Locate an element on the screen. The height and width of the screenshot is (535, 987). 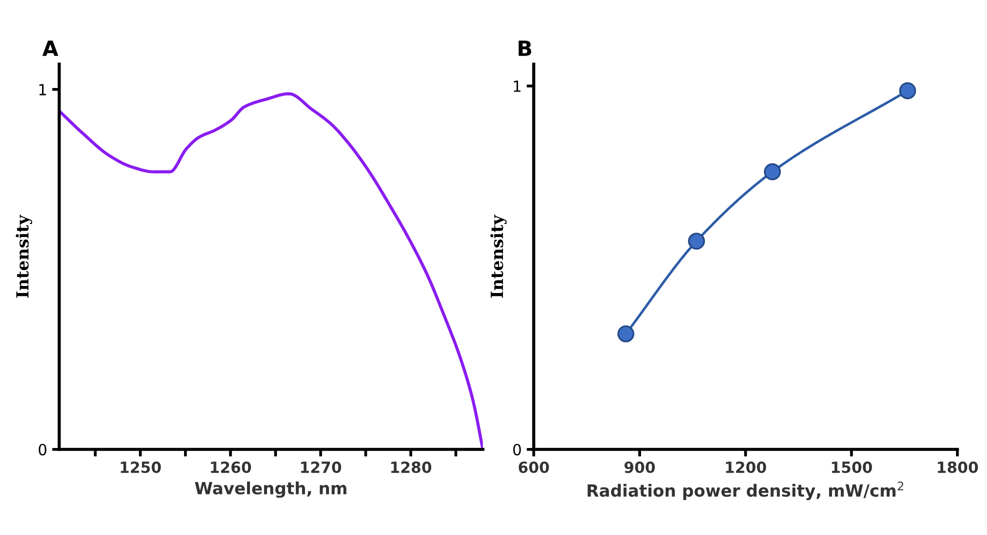
chart-title: B is located at coordinates (525, 48).